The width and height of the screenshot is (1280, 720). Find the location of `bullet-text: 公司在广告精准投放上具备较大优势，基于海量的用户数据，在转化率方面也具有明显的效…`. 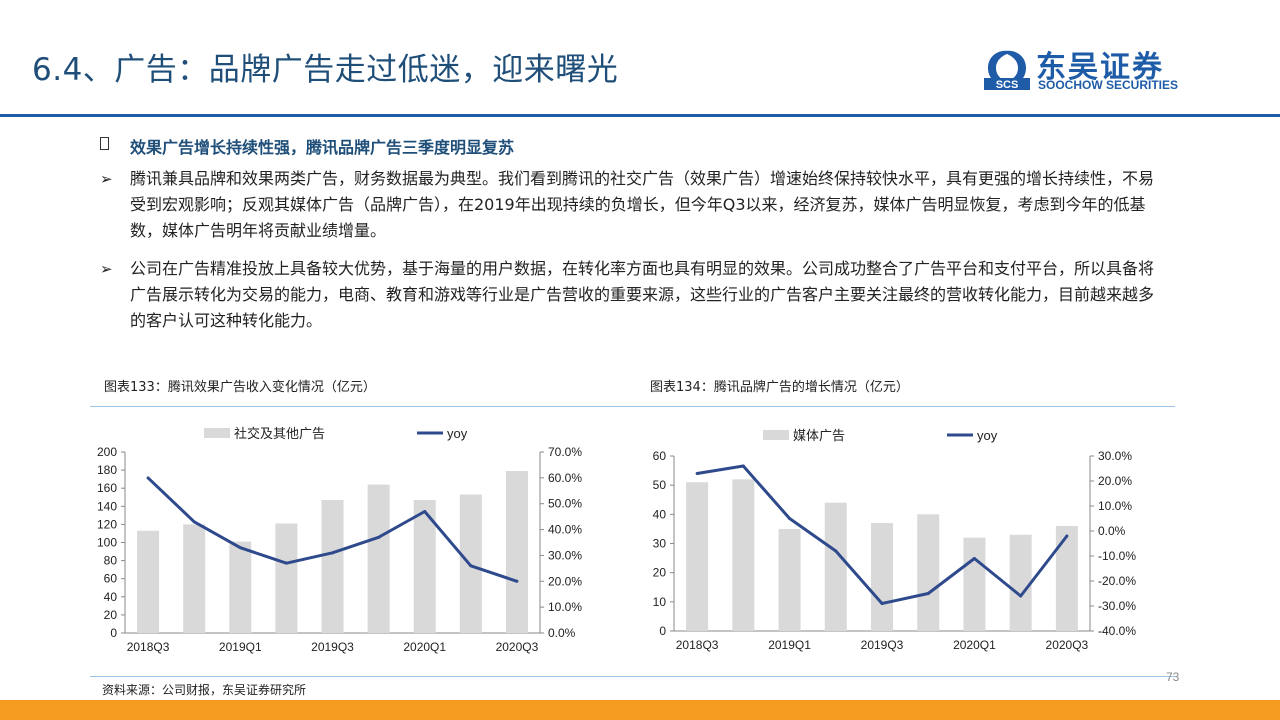

bullet-text: 公司在广告精准投放上具备较大优势，基于海量的用户数据，在转化率方面也具有明显的效… is located at coordinates (642, 294).